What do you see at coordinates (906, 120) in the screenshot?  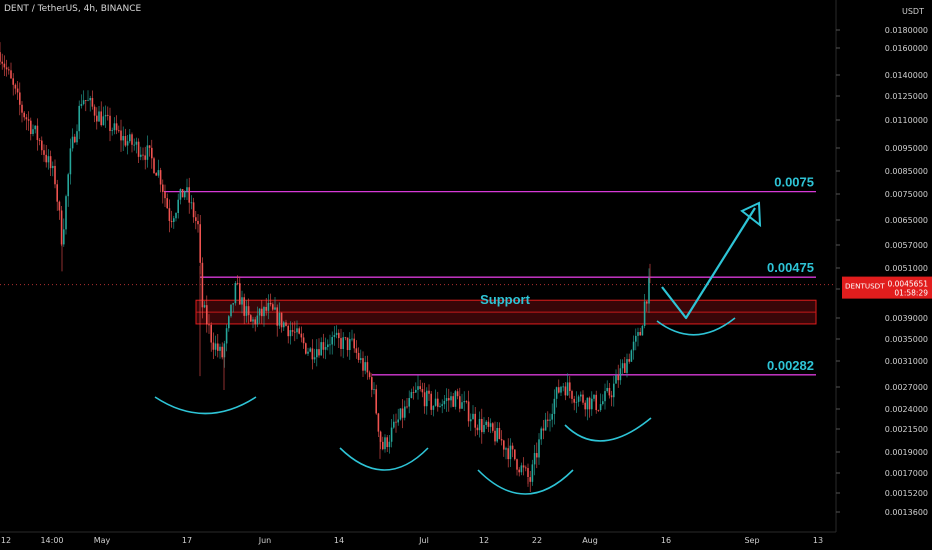 I see `price-tick-label: 0.0110000` at bounding box center [906, 120].